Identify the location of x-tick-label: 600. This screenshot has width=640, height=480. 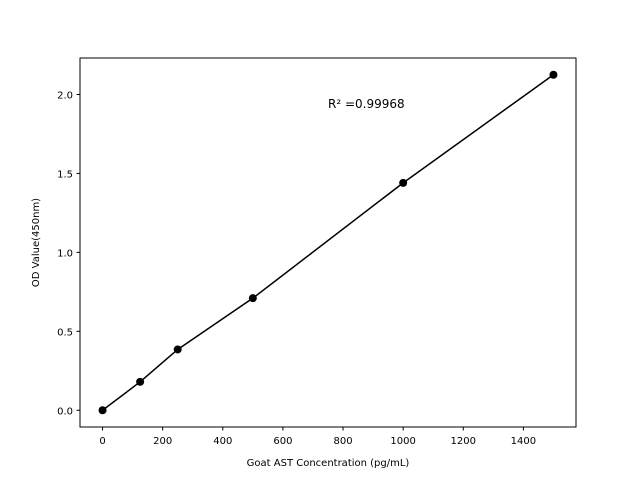
(282, 441).